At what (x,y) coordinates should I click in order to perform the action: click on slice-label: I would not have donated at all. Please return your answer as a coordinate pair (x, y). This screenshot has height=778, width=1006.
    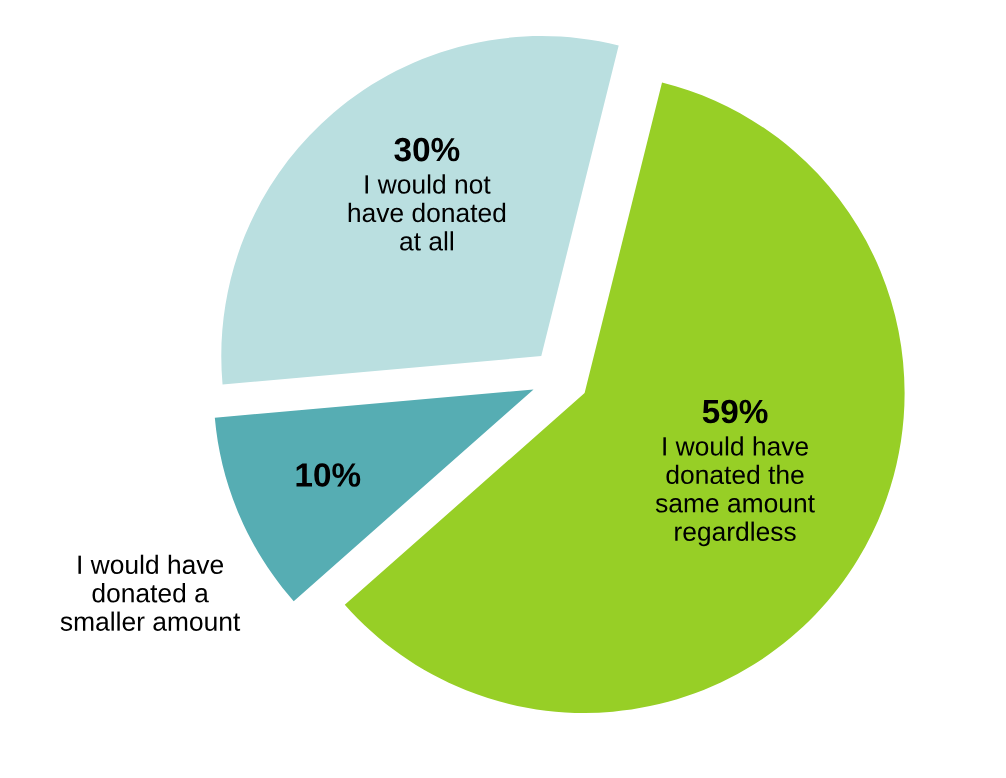
    Looking at the image, I should click on (427, 212).